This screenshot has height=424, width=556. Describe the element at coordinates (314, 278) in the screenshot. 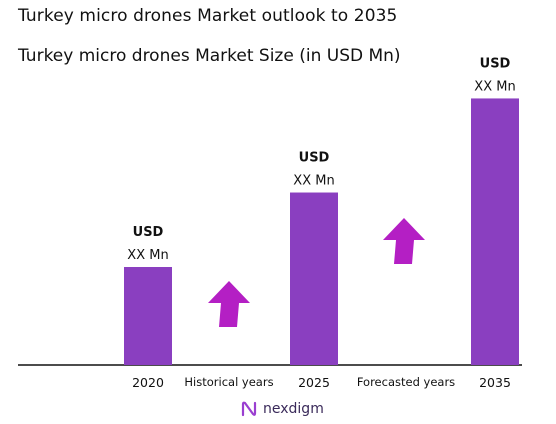

I see `bar-2025` at that location.